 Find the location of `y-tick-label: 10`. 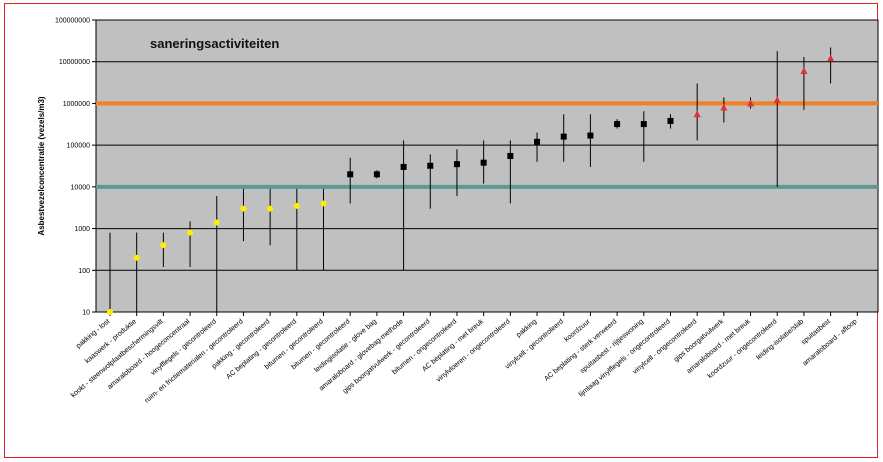

y-tick-label: 10 is located at coordinates (86, 313).